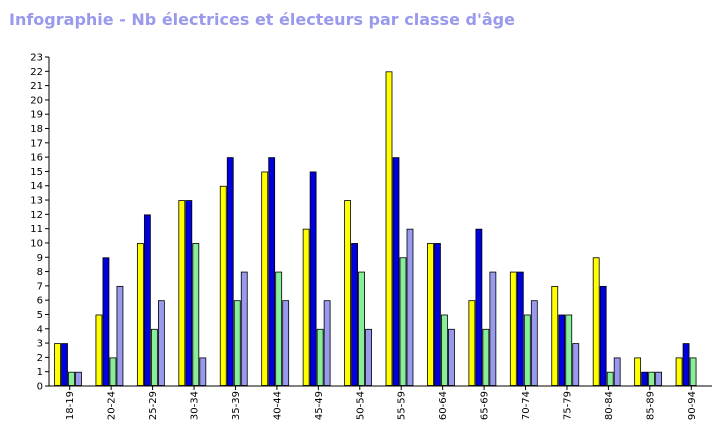 The height and width of the screenshot is (429, 728). I want to click on y-tick-label: 23, so click(36, 58).